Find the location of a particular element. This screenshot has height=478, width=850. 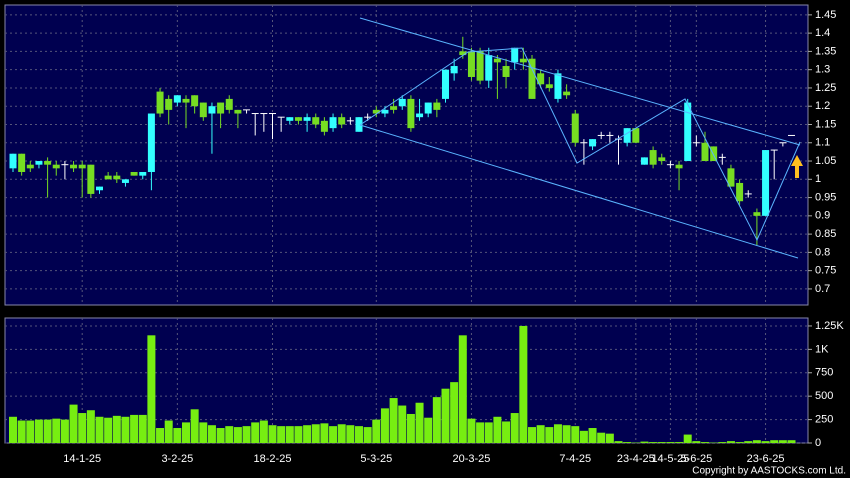

y-tick-label: 1 is located at coordinates (818, 179).